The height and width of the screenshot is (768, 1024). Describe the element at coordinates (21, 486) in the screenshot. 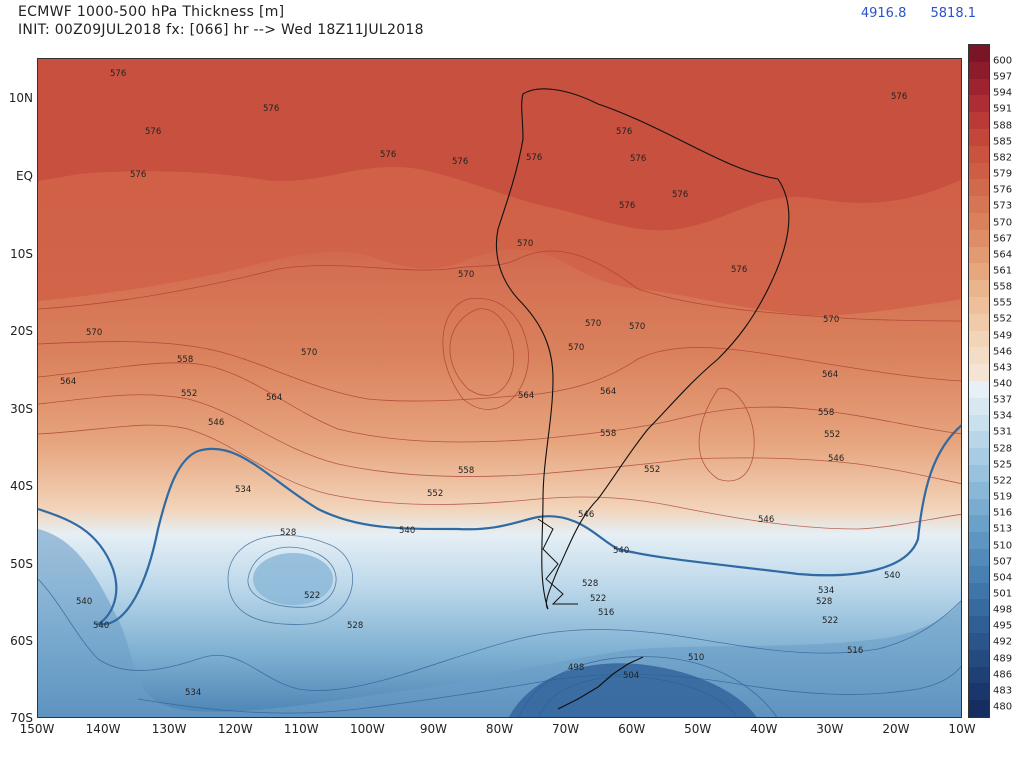

I see `lat-label: 40S` at that location.